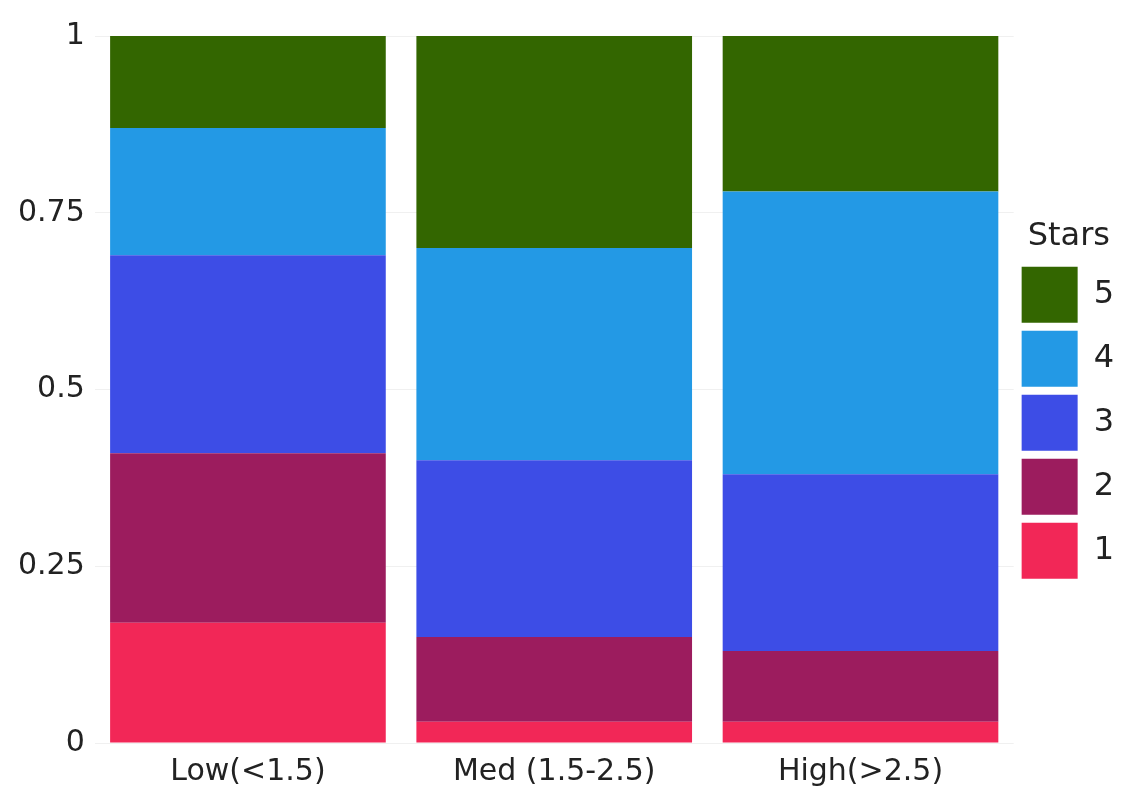 This screenshot has height=801, width=1137. Describe the element at coordinates (1103, 548) in the screenshot. I see `legend-label: 1` at that location.